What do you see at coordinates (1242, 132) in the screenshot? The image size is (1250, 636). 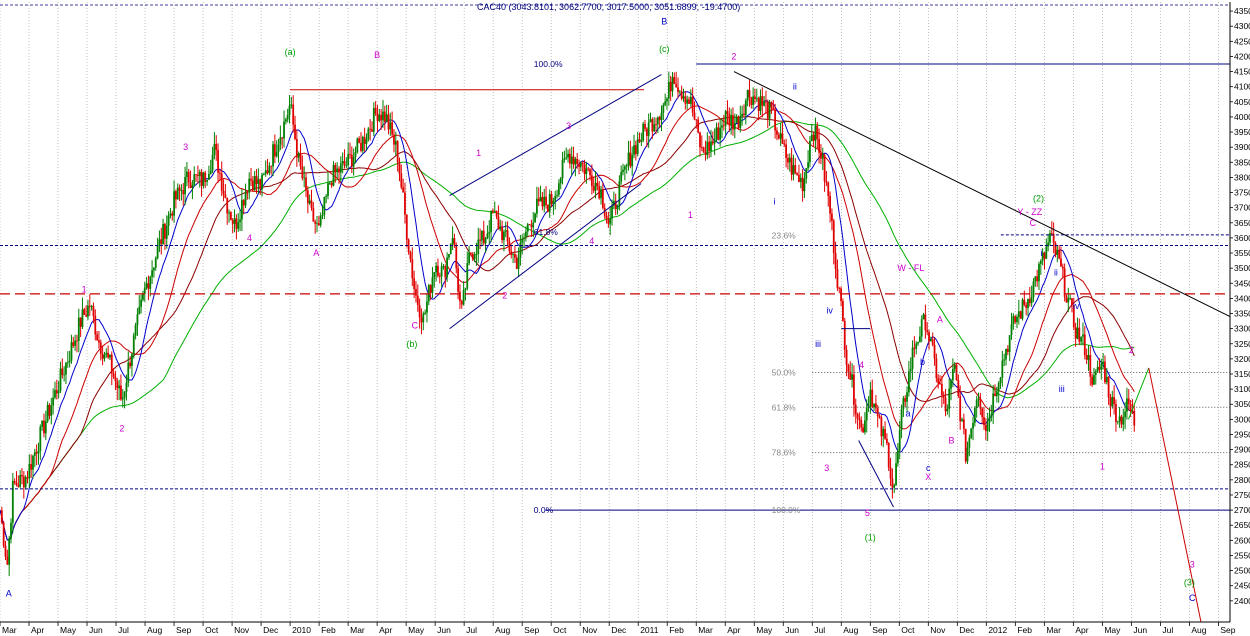 I see `y-tick-label: 3950` at bounding box center [1242, 132].